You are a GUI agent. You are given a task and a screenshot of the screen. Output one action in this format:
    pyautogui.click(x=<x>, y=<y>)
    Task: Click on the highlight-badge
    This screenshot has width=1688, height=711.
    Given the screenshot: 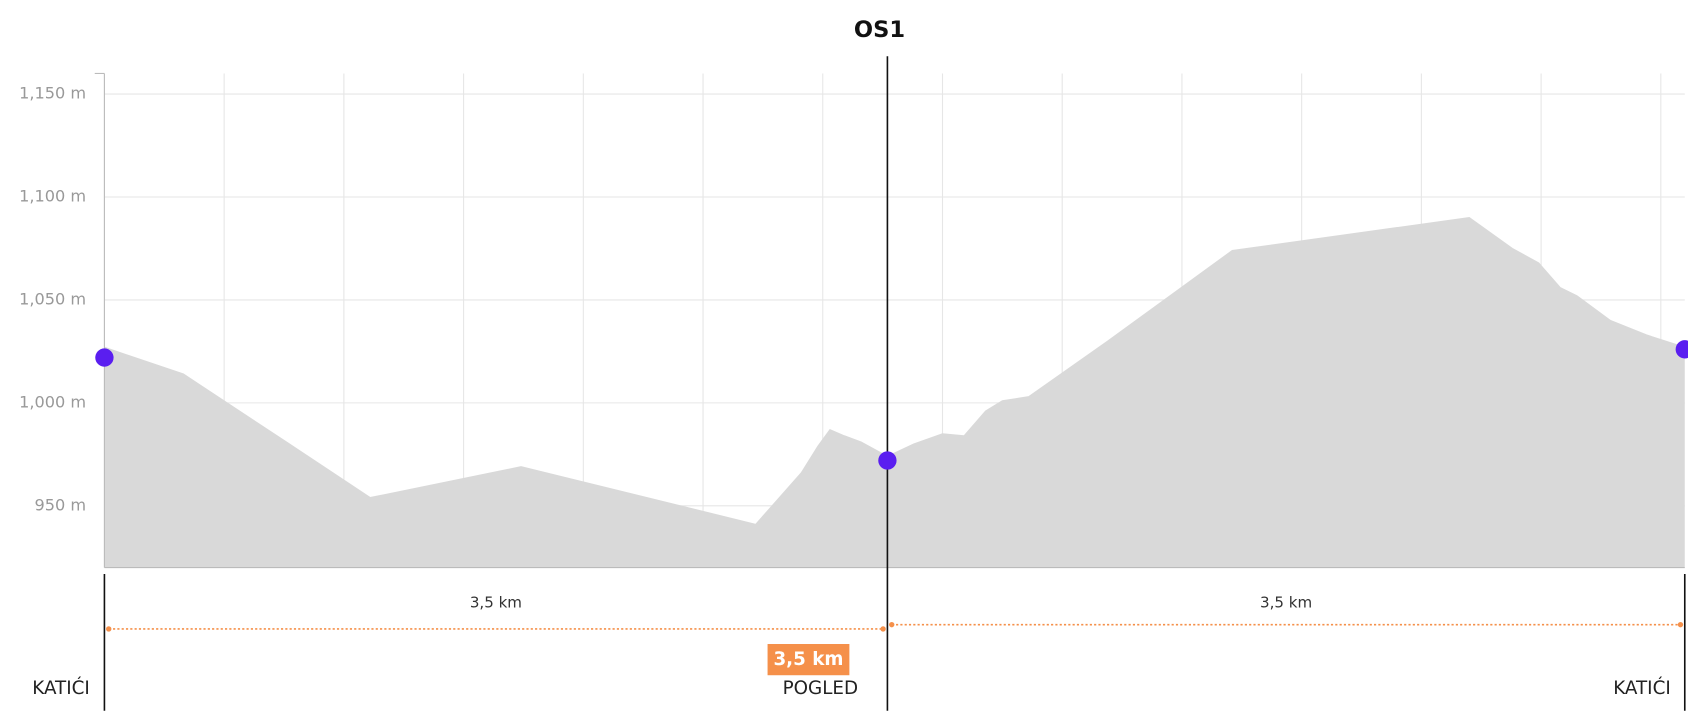 What is the action you would take?
    pyautogui.click(x=808, y=660)
    